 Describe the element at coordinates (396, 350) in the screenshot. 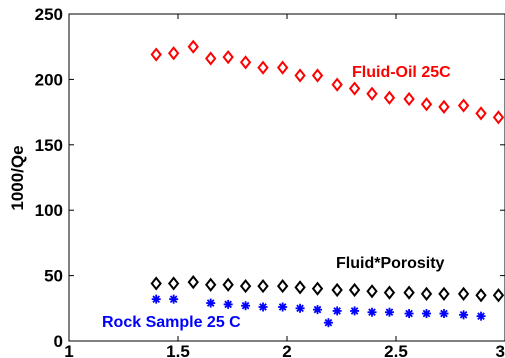

I see `x-tick-label: 2.5` at that location.